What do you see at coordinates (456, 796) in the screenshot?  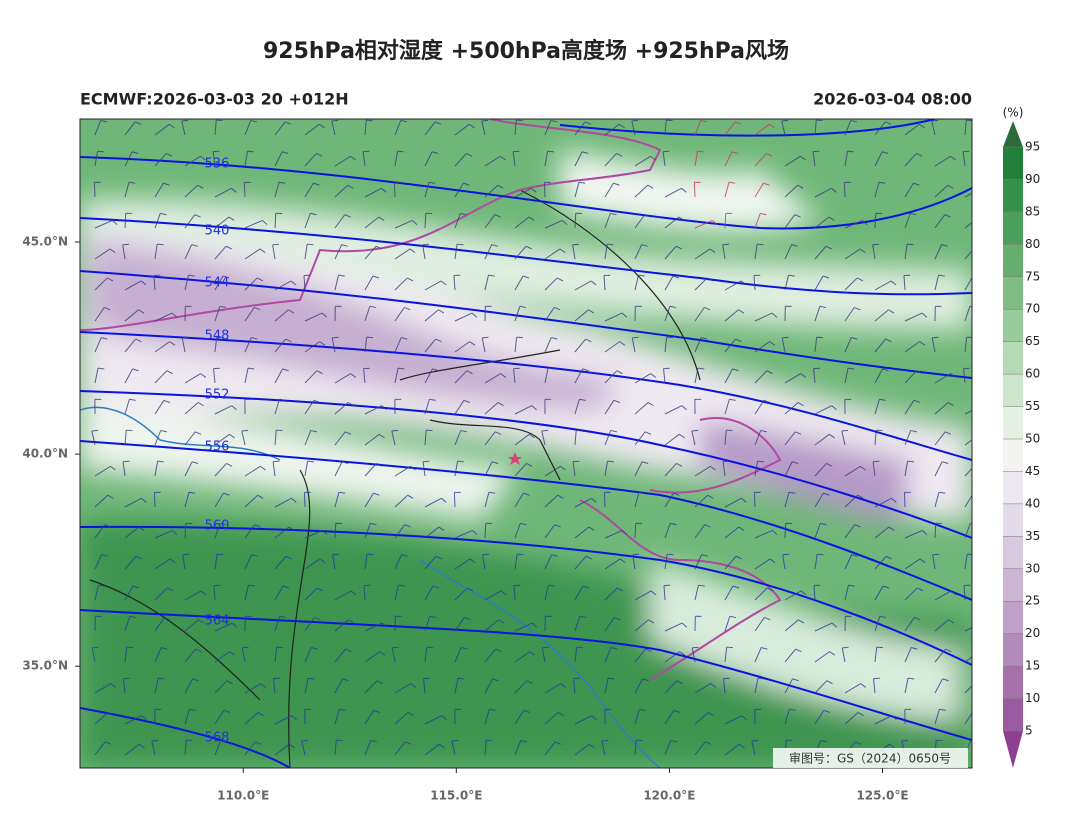 I see `x-tick-label: 115.0°E` at bounding box center [456, 796].